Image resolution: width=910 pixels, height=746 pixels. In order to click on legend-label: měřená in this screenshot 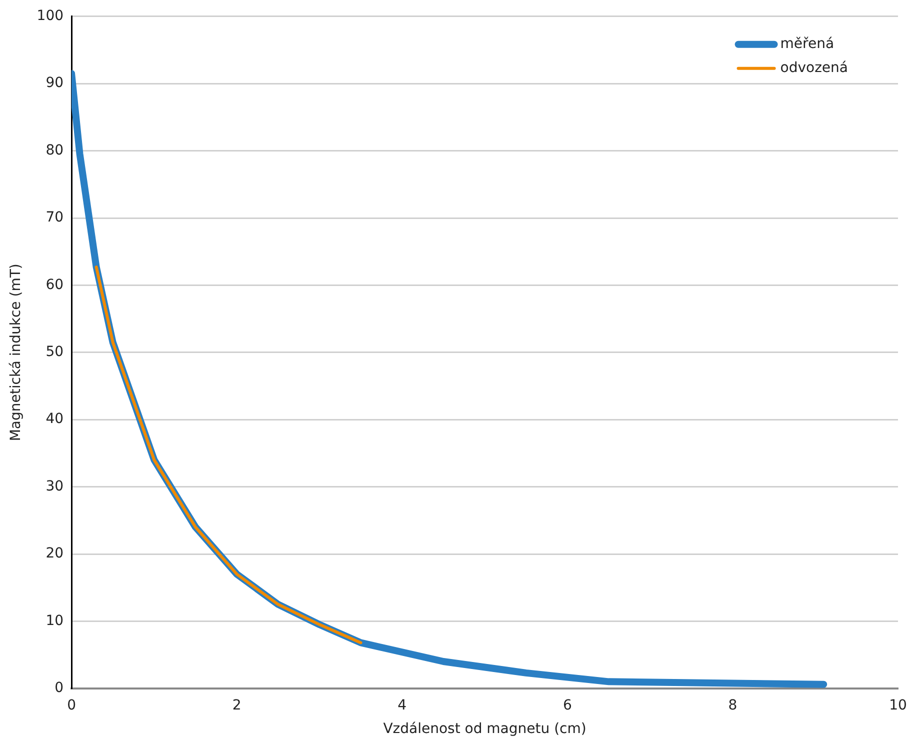, I will do `click(807, 44)`.